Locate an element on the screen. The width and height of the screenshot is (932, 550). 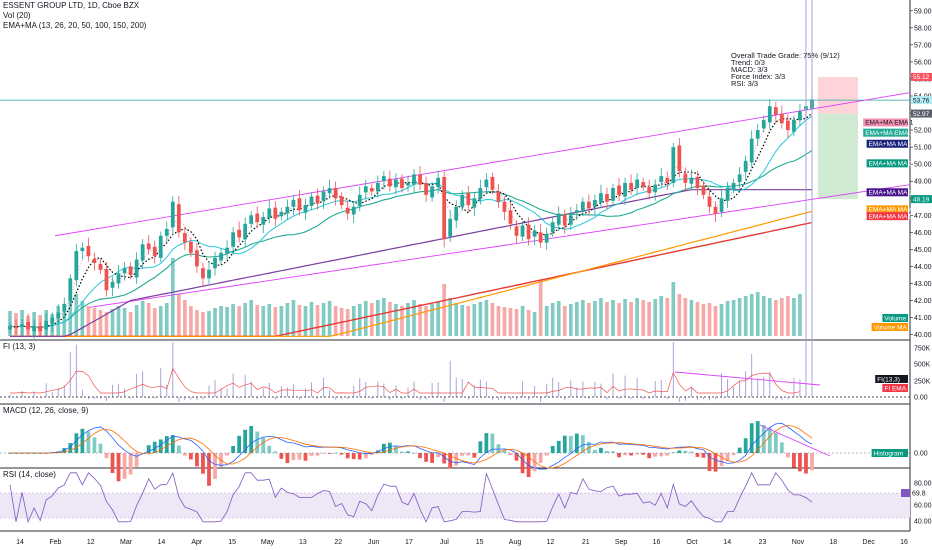
time-axis-label: 21 is located at coordinates (586, 542).